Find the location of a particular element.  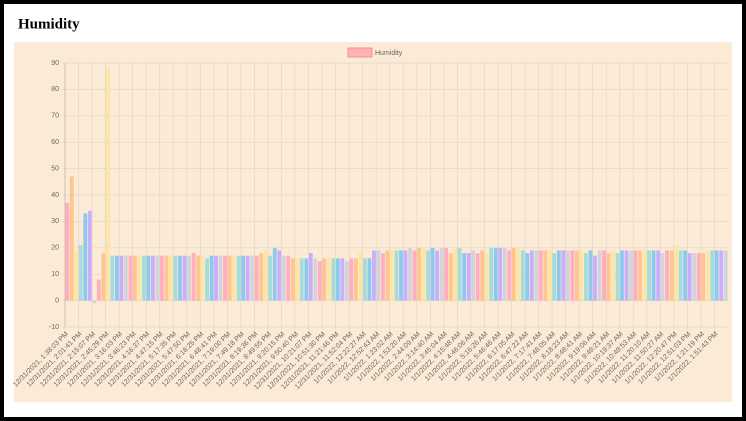

y-tick-label: 70 is located at coordinates (55, 116).